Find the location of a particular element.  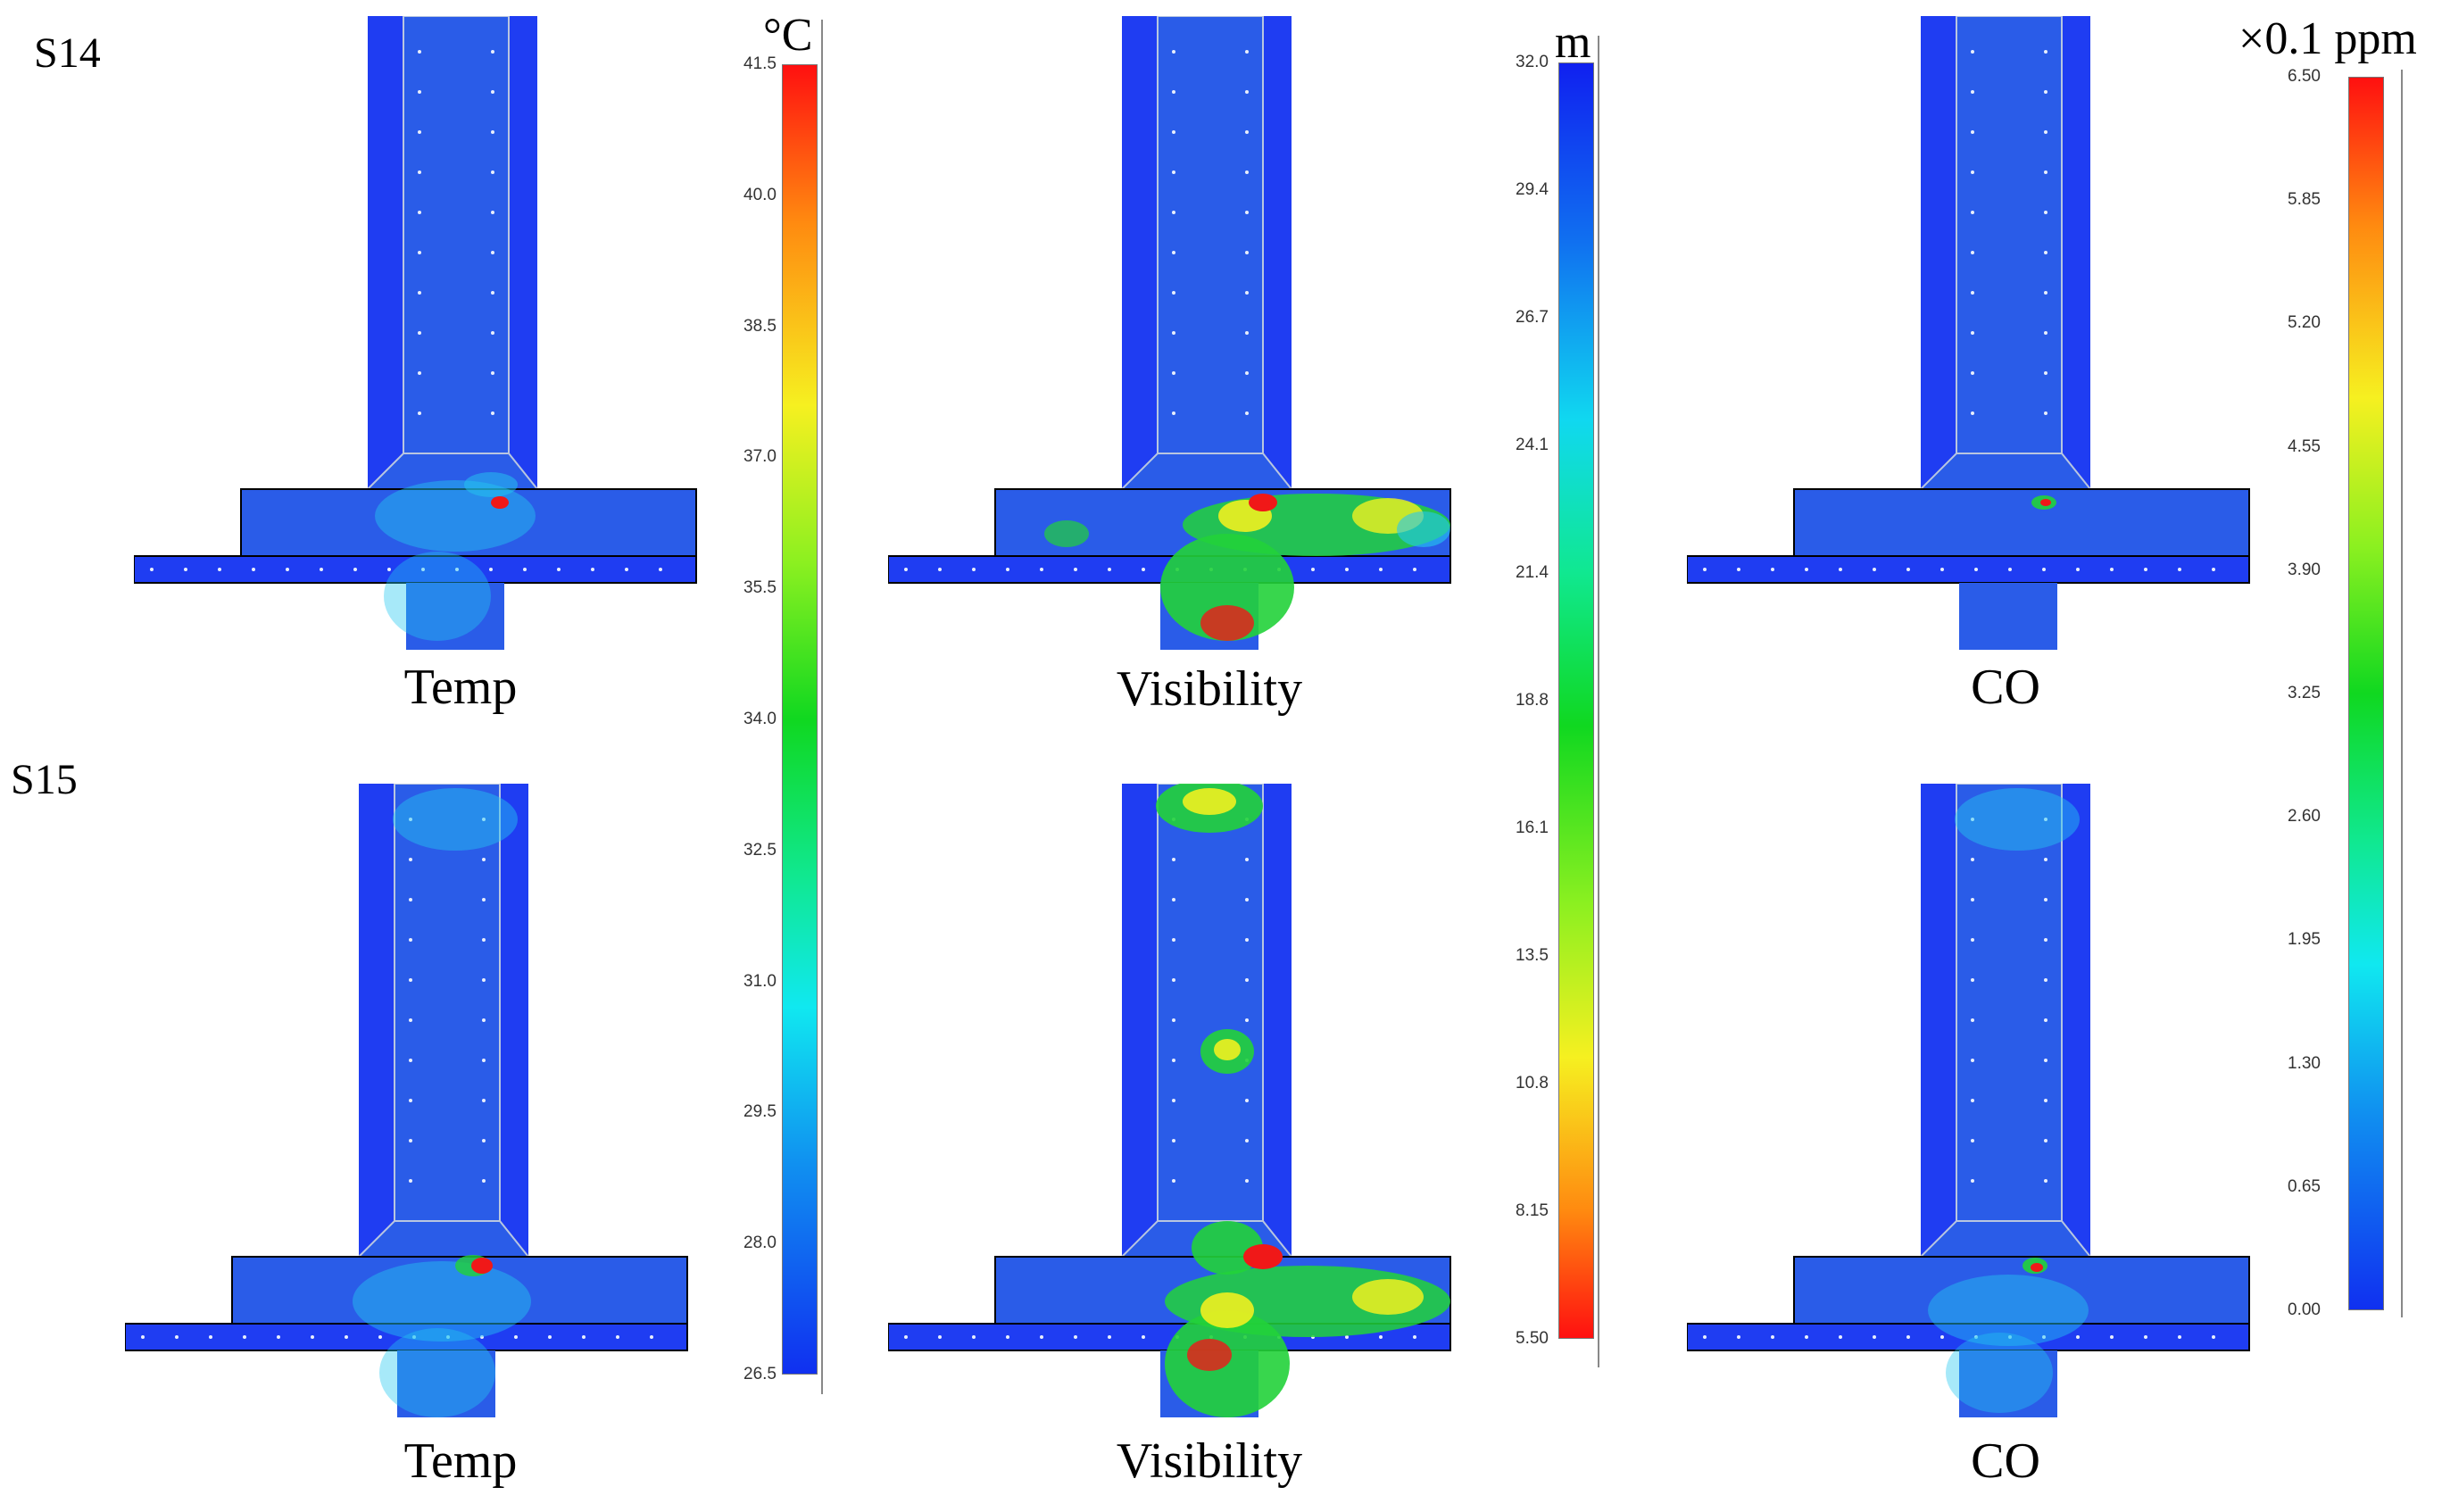

caption-visibility-s15: Visibility is located at coordinates (1209, 1461).